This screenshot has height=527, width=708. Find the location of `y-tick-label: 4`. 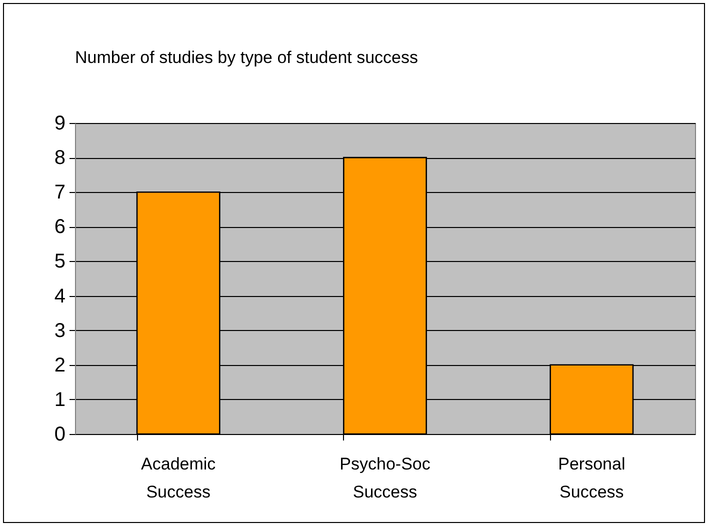

y-tick-label: 4 is located at coordinates (60, 296).